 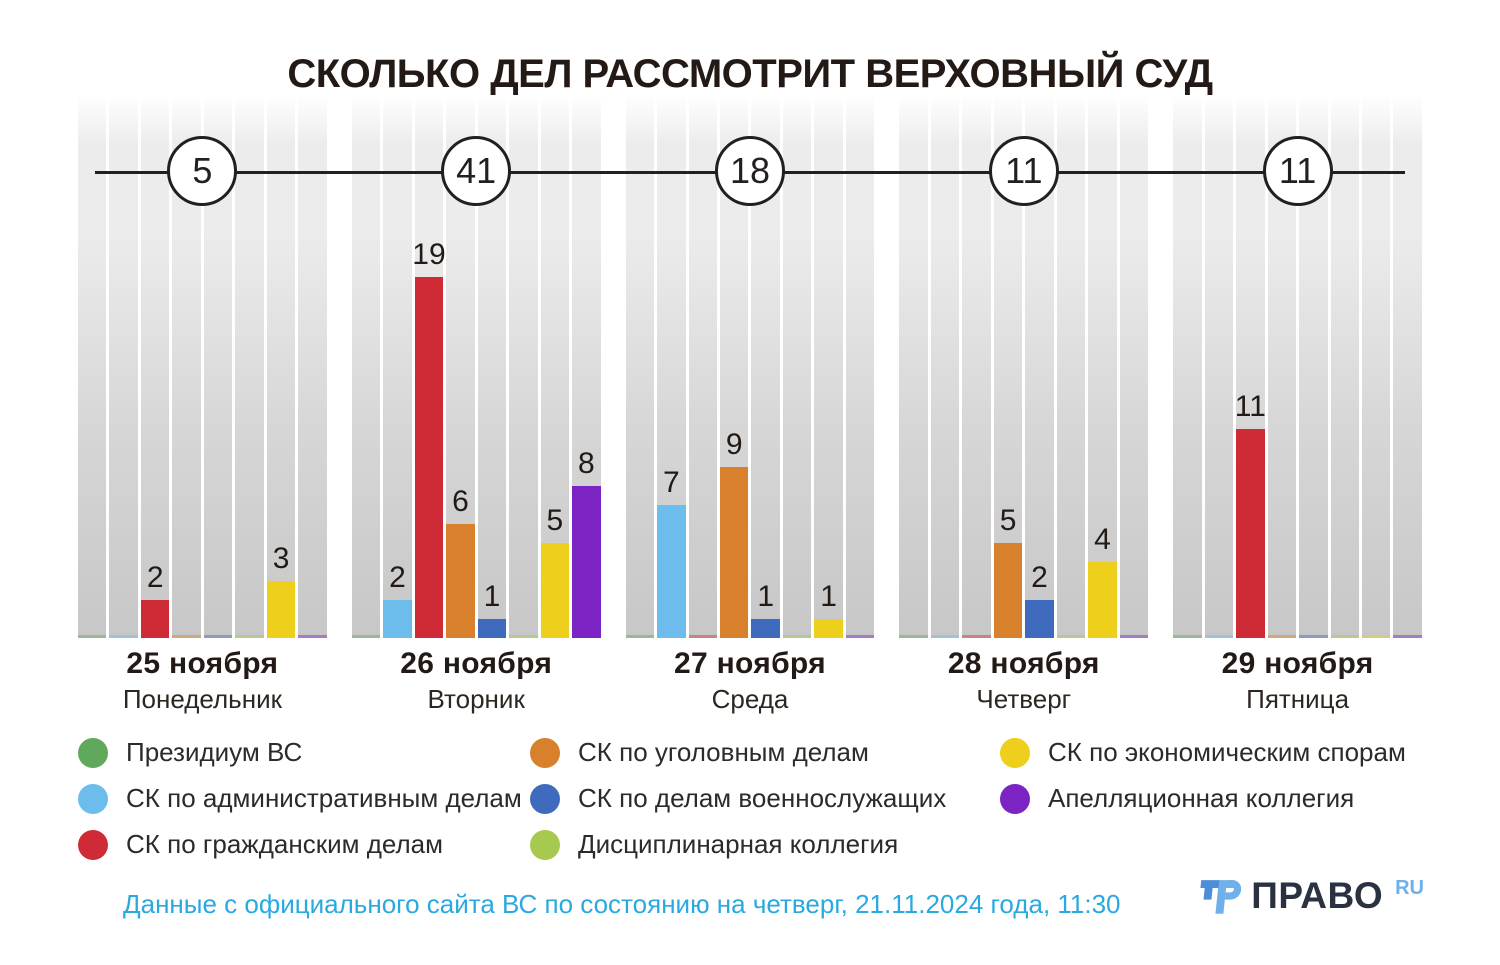 I want to click on day-date-label: 25 ноября, so click(x=202, y=663).